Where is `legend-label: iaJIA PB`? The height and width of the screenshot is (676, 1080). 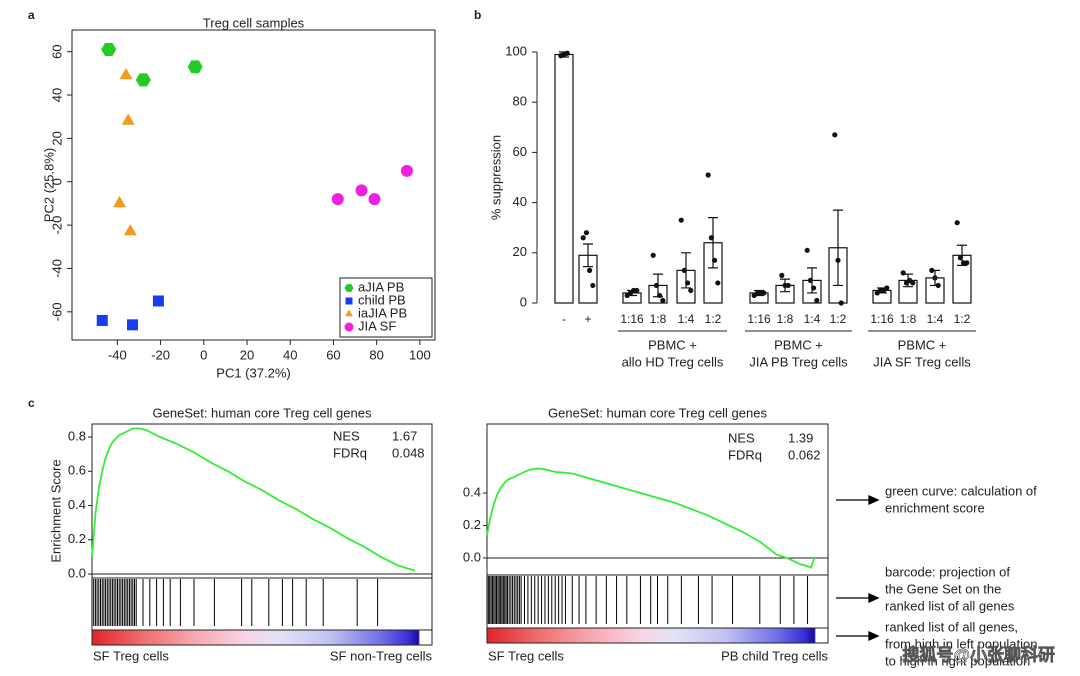 legend-label: iaJIA PB is located at coordinates (382, 312).